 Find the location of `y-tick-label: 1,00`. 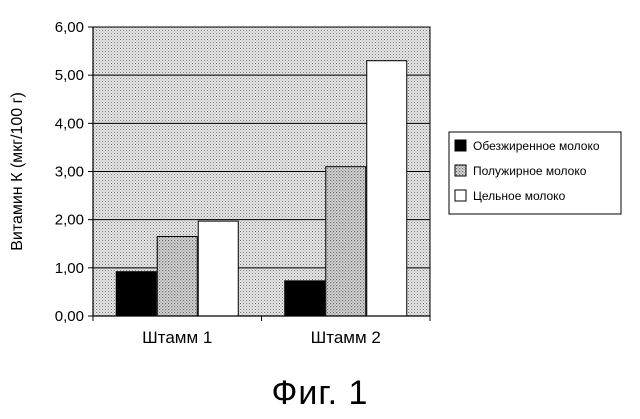

y-tick-label: 1,00 is located at coordinates (69, 268).